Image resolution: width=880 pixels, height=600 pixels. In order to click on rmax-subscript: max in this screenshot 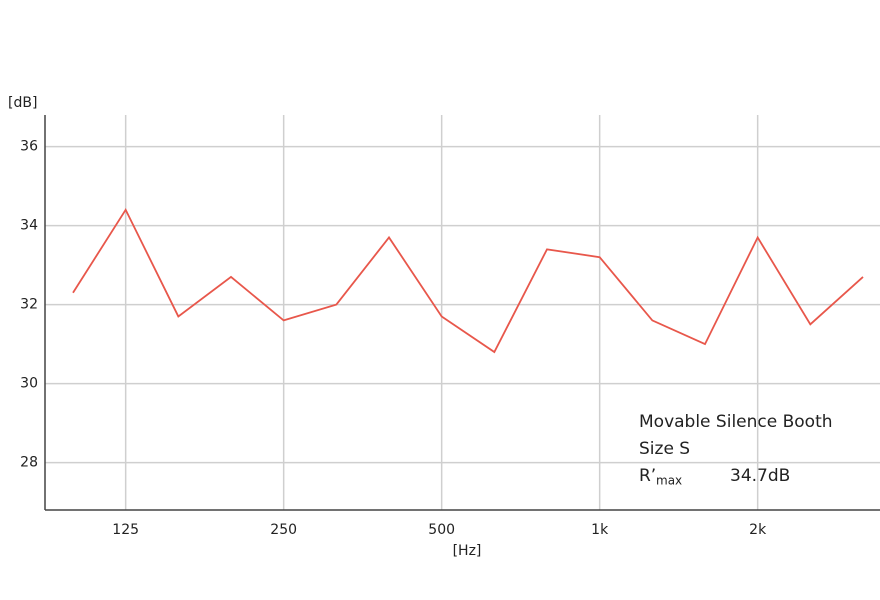, I will do `click(669, 481)`.